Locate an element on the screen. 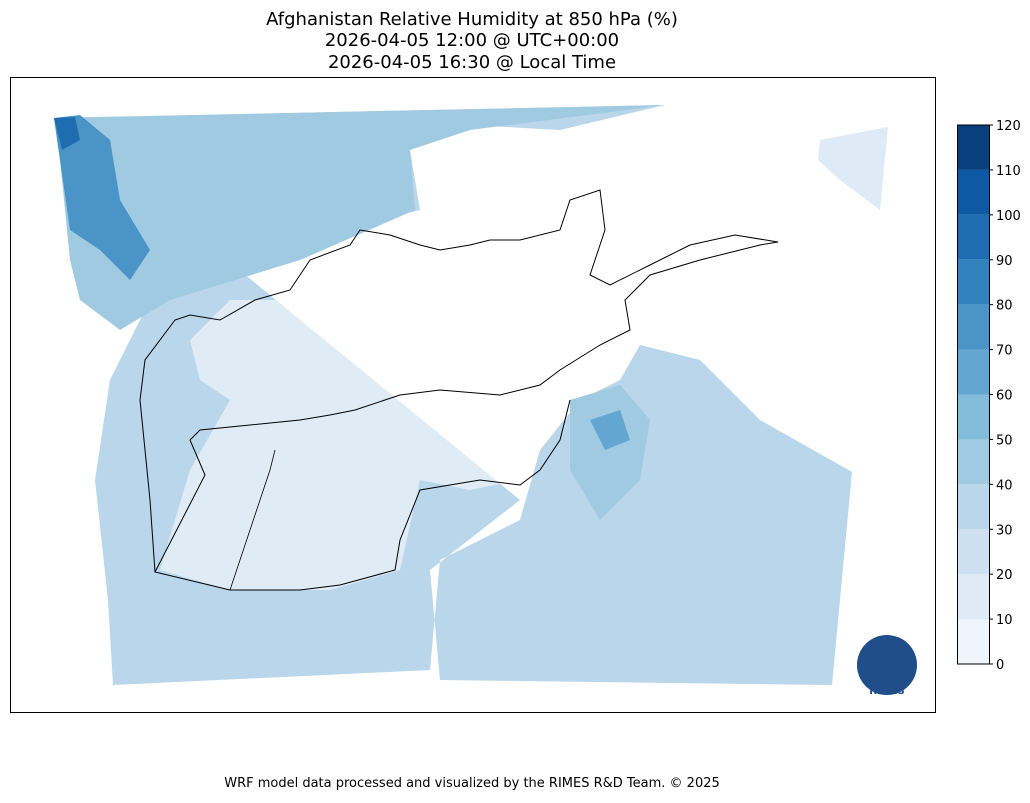 Image resolution: width=1030 pixels, height=803 pixels. tick-label: 80 is located at coordinates (1004, 306).